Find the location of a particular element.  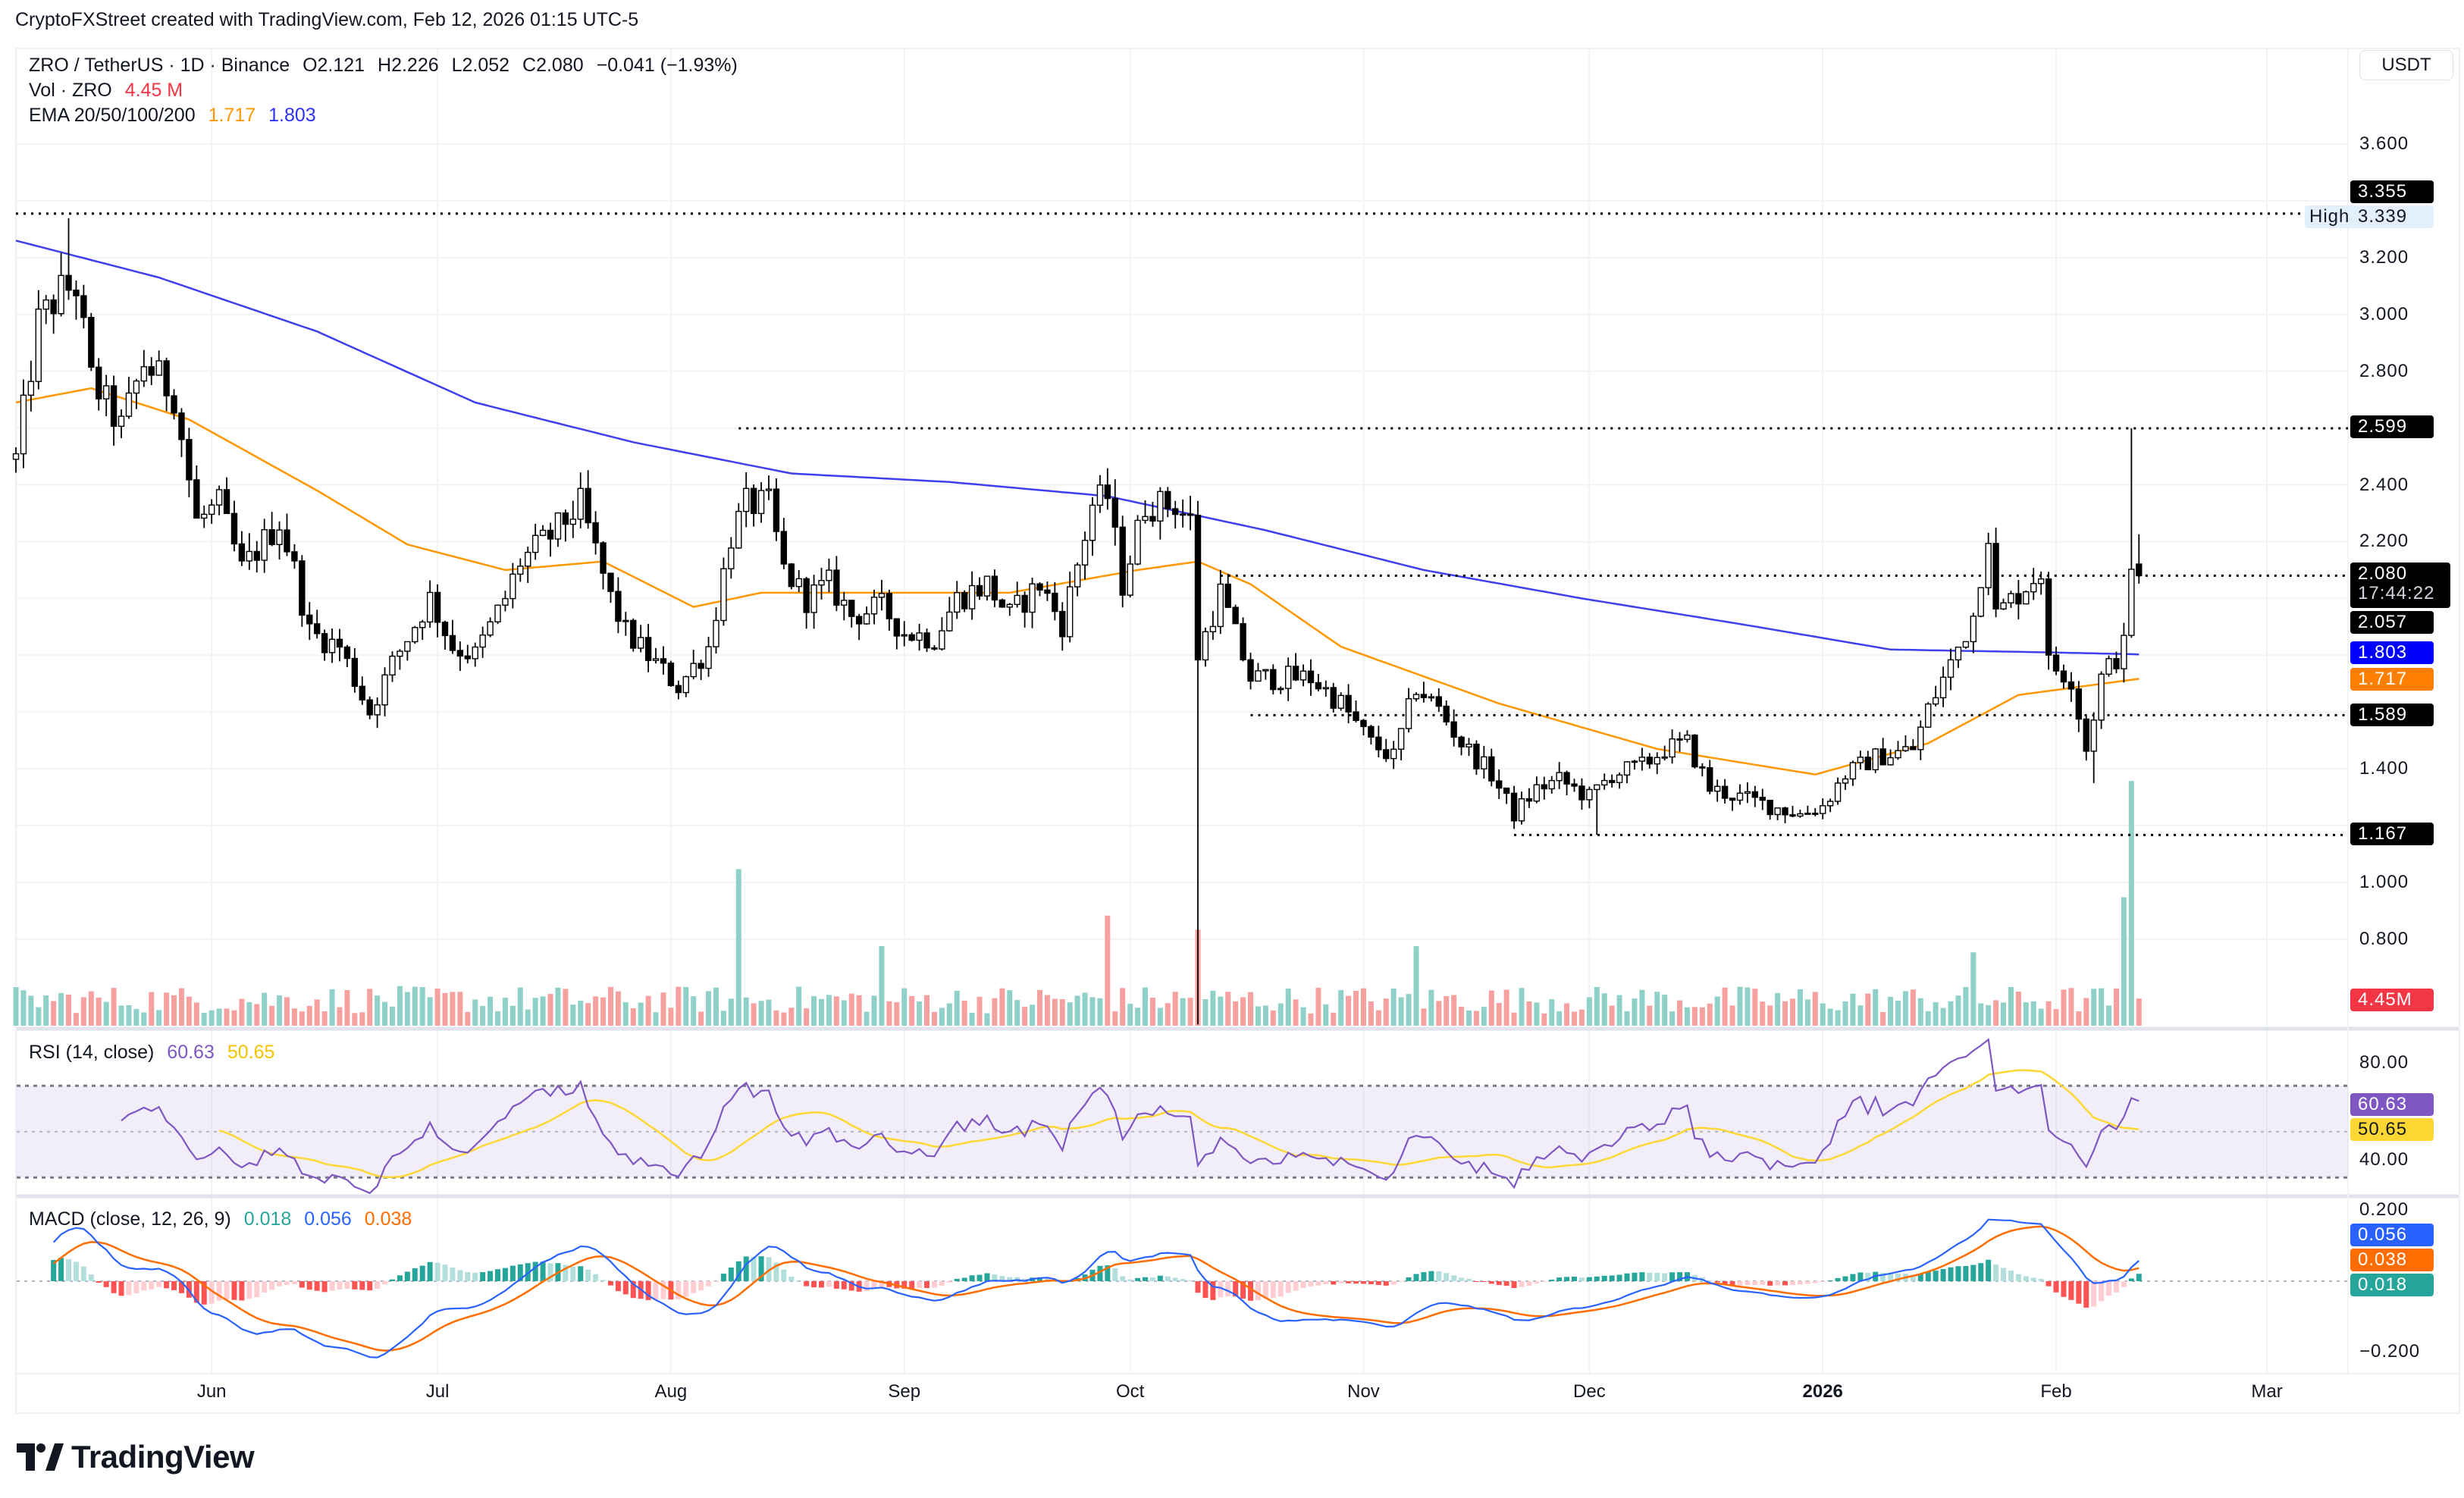

symbol-info: ZRO / TetherUS · 1D · Binance is located at coordinates (160, 65).